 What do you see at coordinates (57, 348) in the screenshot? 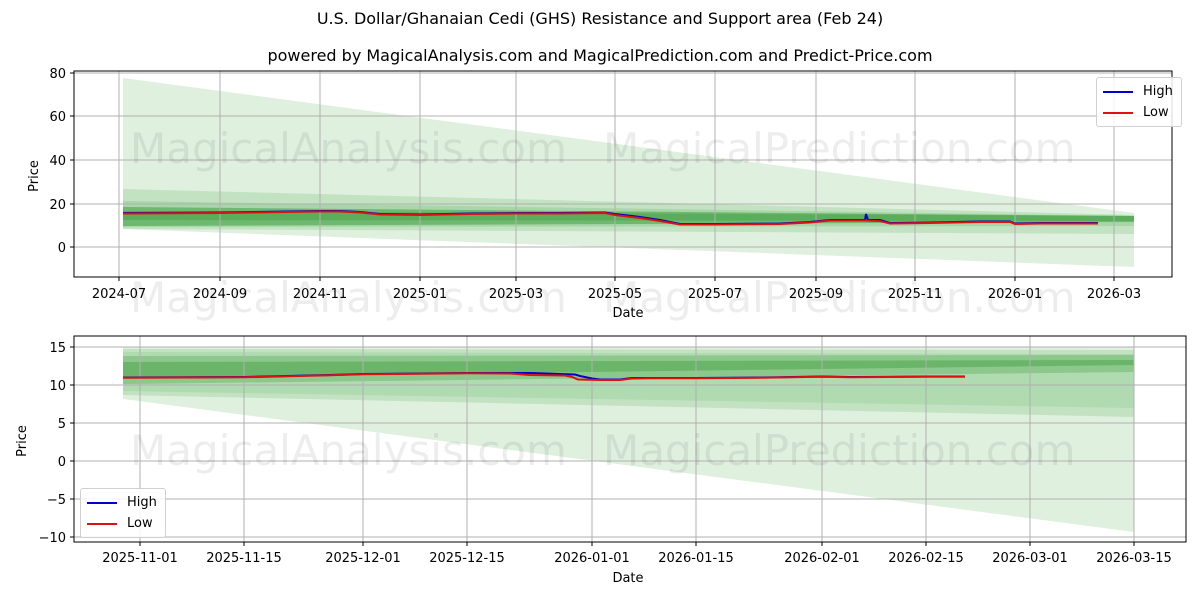
I see `bottom-ytick: 15` at bounding box center [57, 348].